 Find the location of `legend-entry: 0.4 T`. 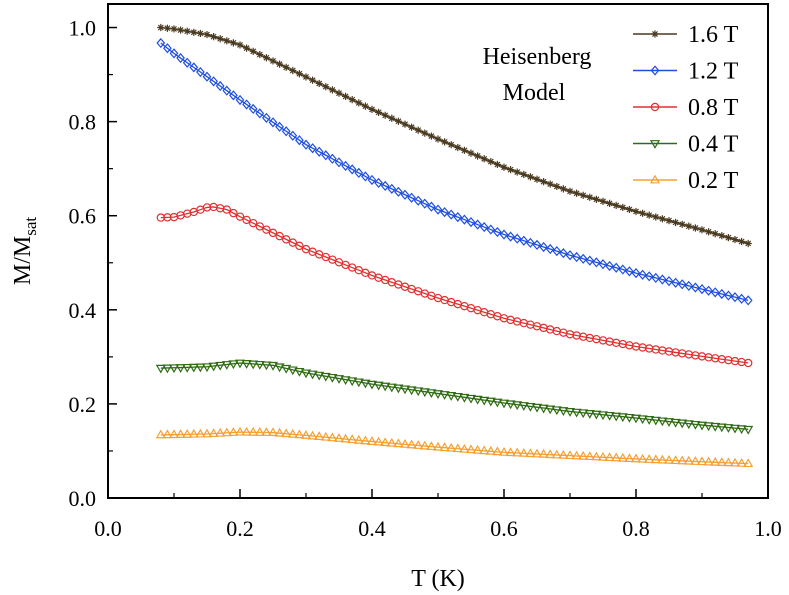

legend-entry: 0.4 T is located at coordinates (686, 145).